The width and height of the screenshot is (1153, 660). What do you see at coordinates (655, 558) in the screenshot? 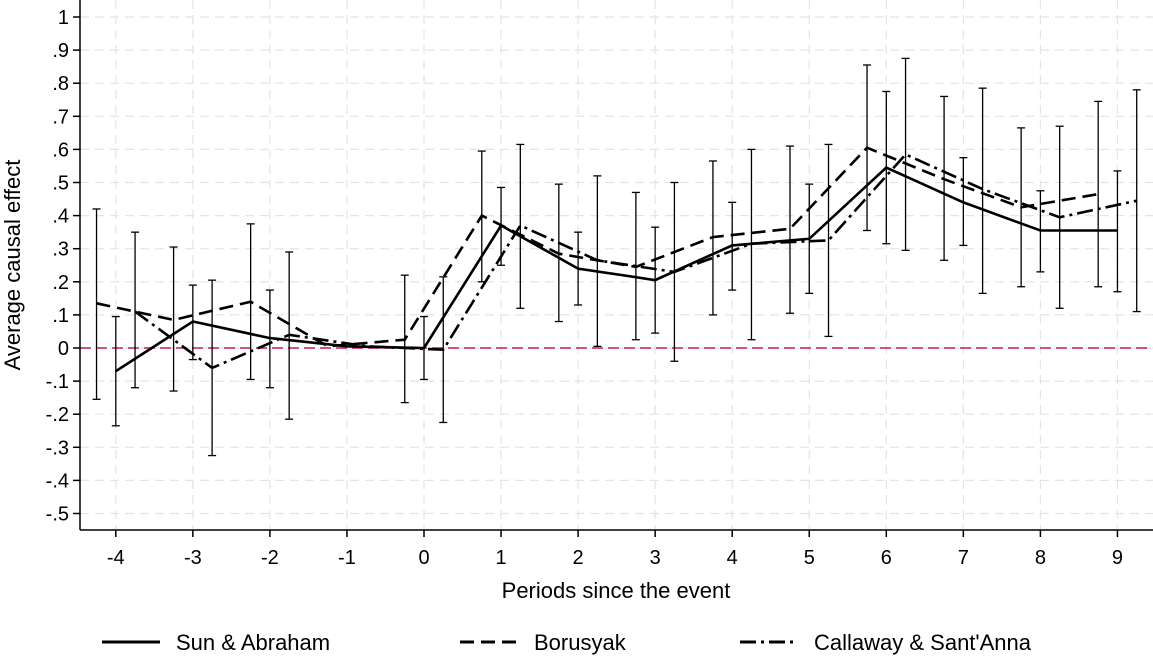
I see `x-tick-label: 3` at bounding box center [655, 558].